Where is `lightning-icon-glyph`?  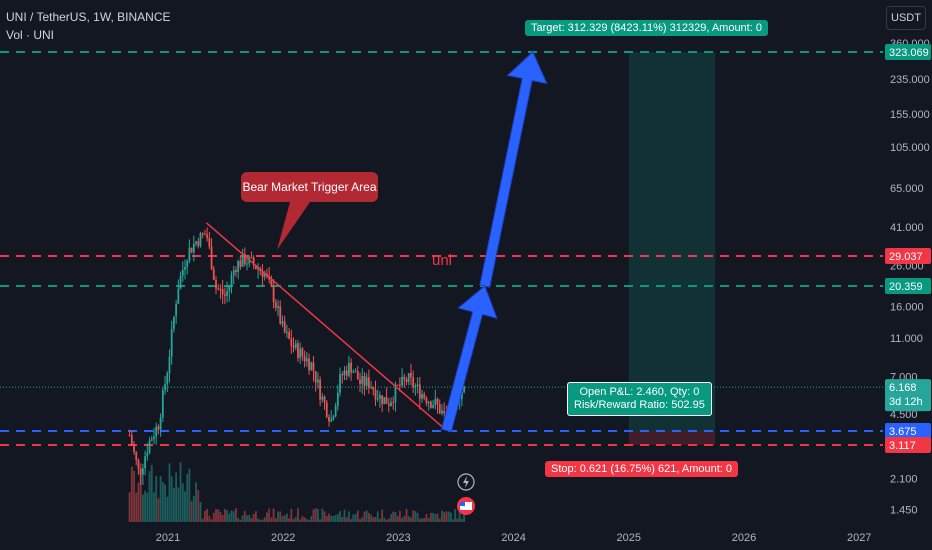
lightning-icon-glyph is located at coordinates (466, 482).